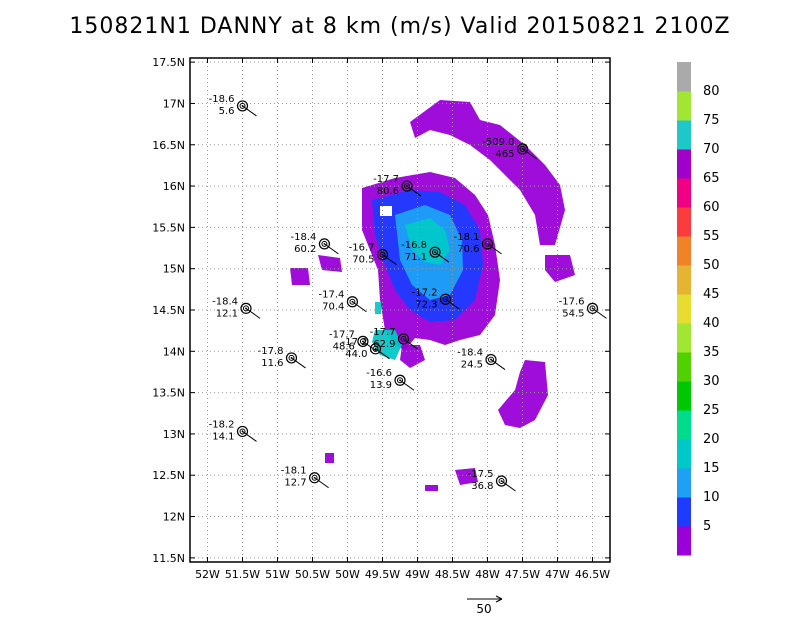 Image resolution: width=800 pixels, height=618 pixels. I want to click on y-tick-label: 13.5N, so click(168, 393).